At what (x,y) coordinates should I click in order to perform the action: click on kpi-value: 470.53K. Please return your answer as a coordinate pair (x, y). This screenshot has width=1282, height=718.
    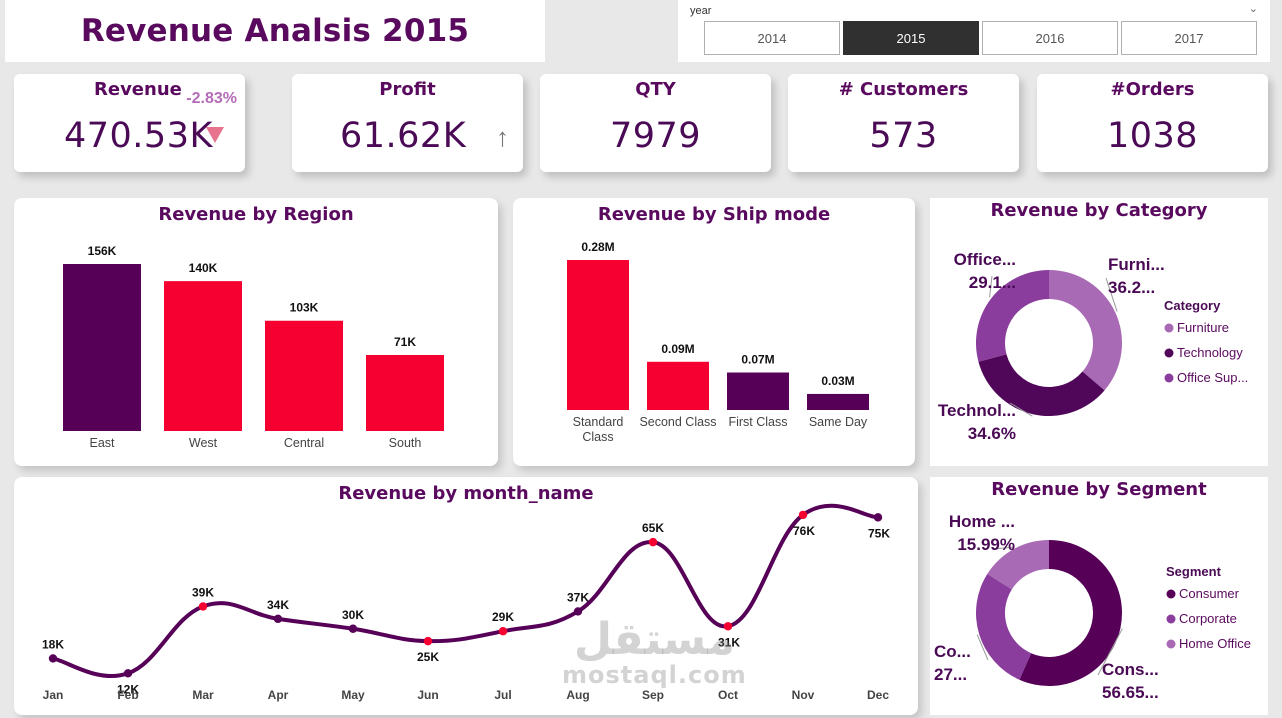
    Looking at the image, I should click on (138, 136).